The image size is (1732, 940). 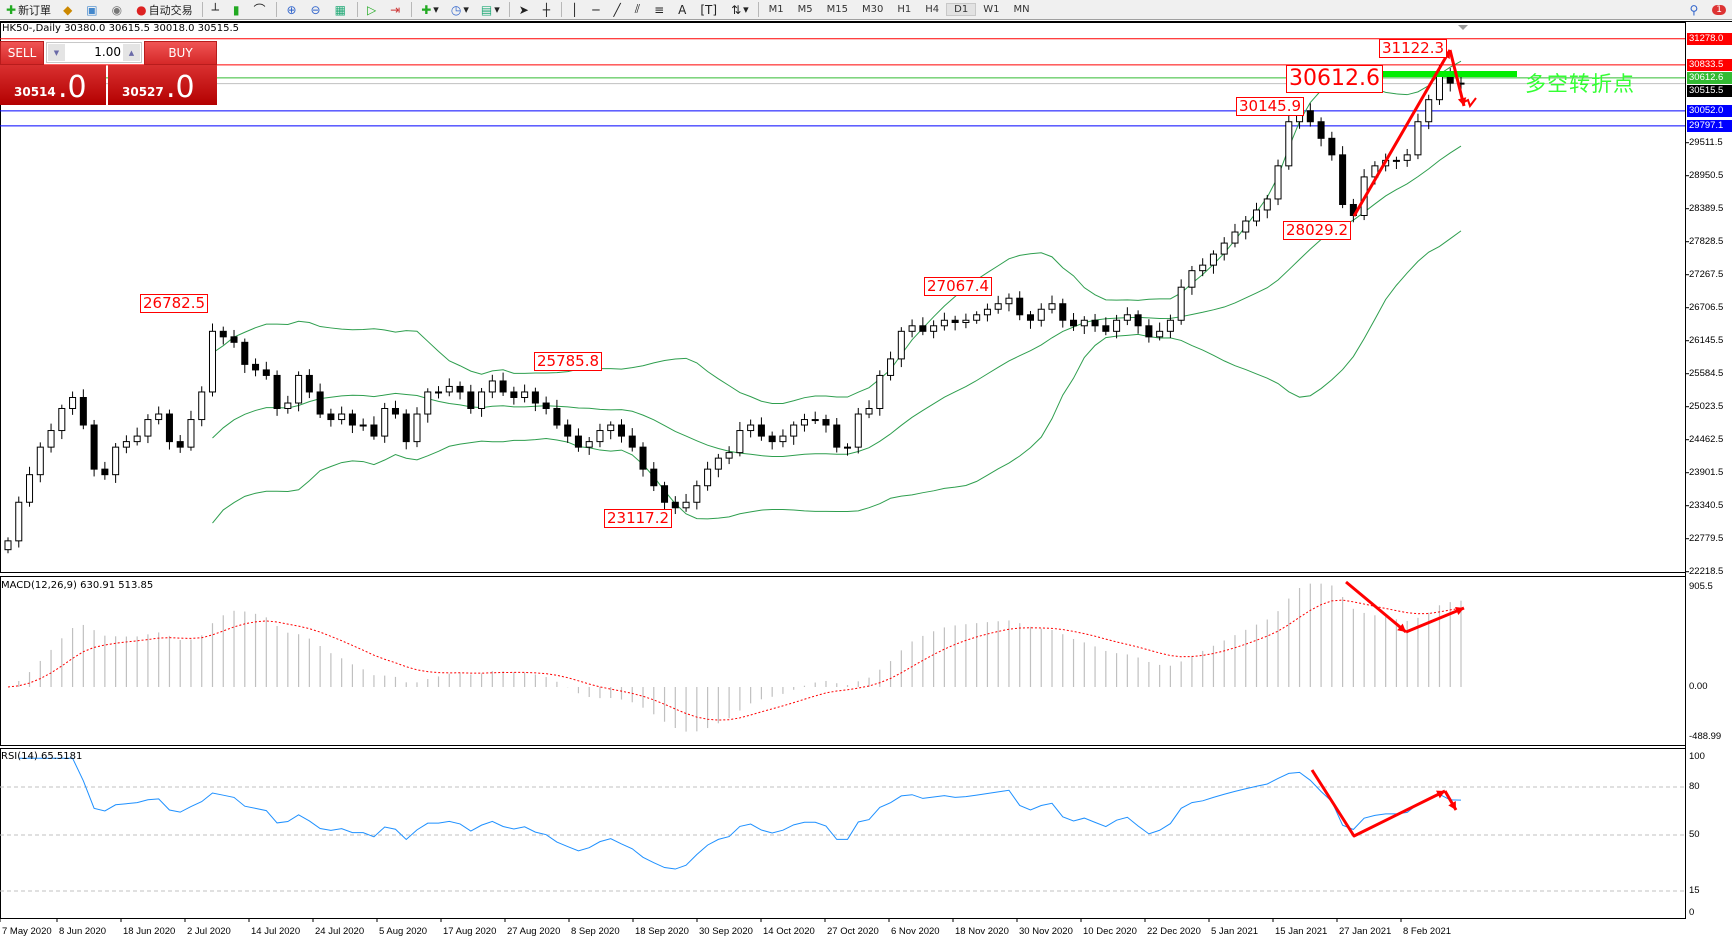 What do you see at coordinates (568, 361) in the screenshot?
I see `price-label-25785: 25785.8` at bounding box center [568, 361].